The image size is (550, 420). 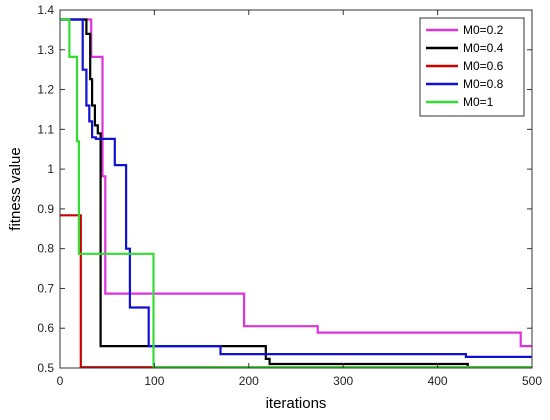 What do you see at coordinates (45, 10) in the screenshot?
I see `y-tick-label: 1.4` at bounding box center [45, 10].